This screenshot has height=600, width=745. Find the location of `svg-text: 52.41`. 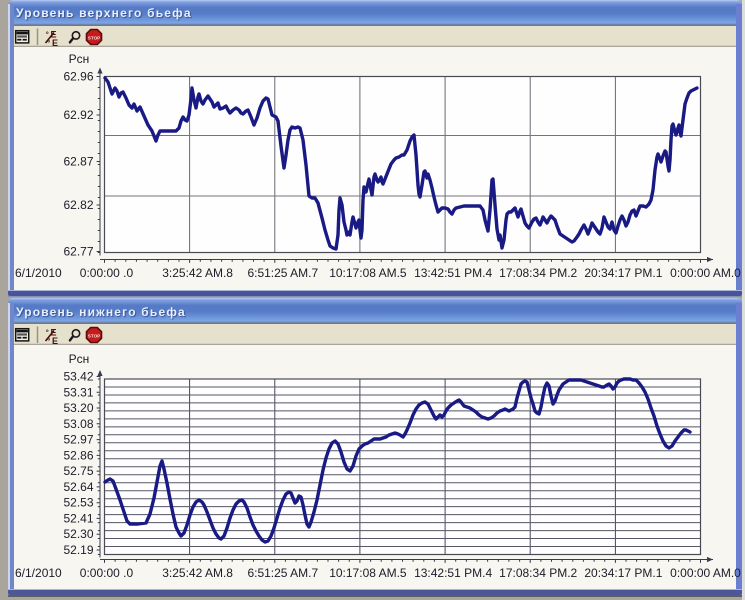

svg-text: 52.41 is located at coordinates (78, 518).